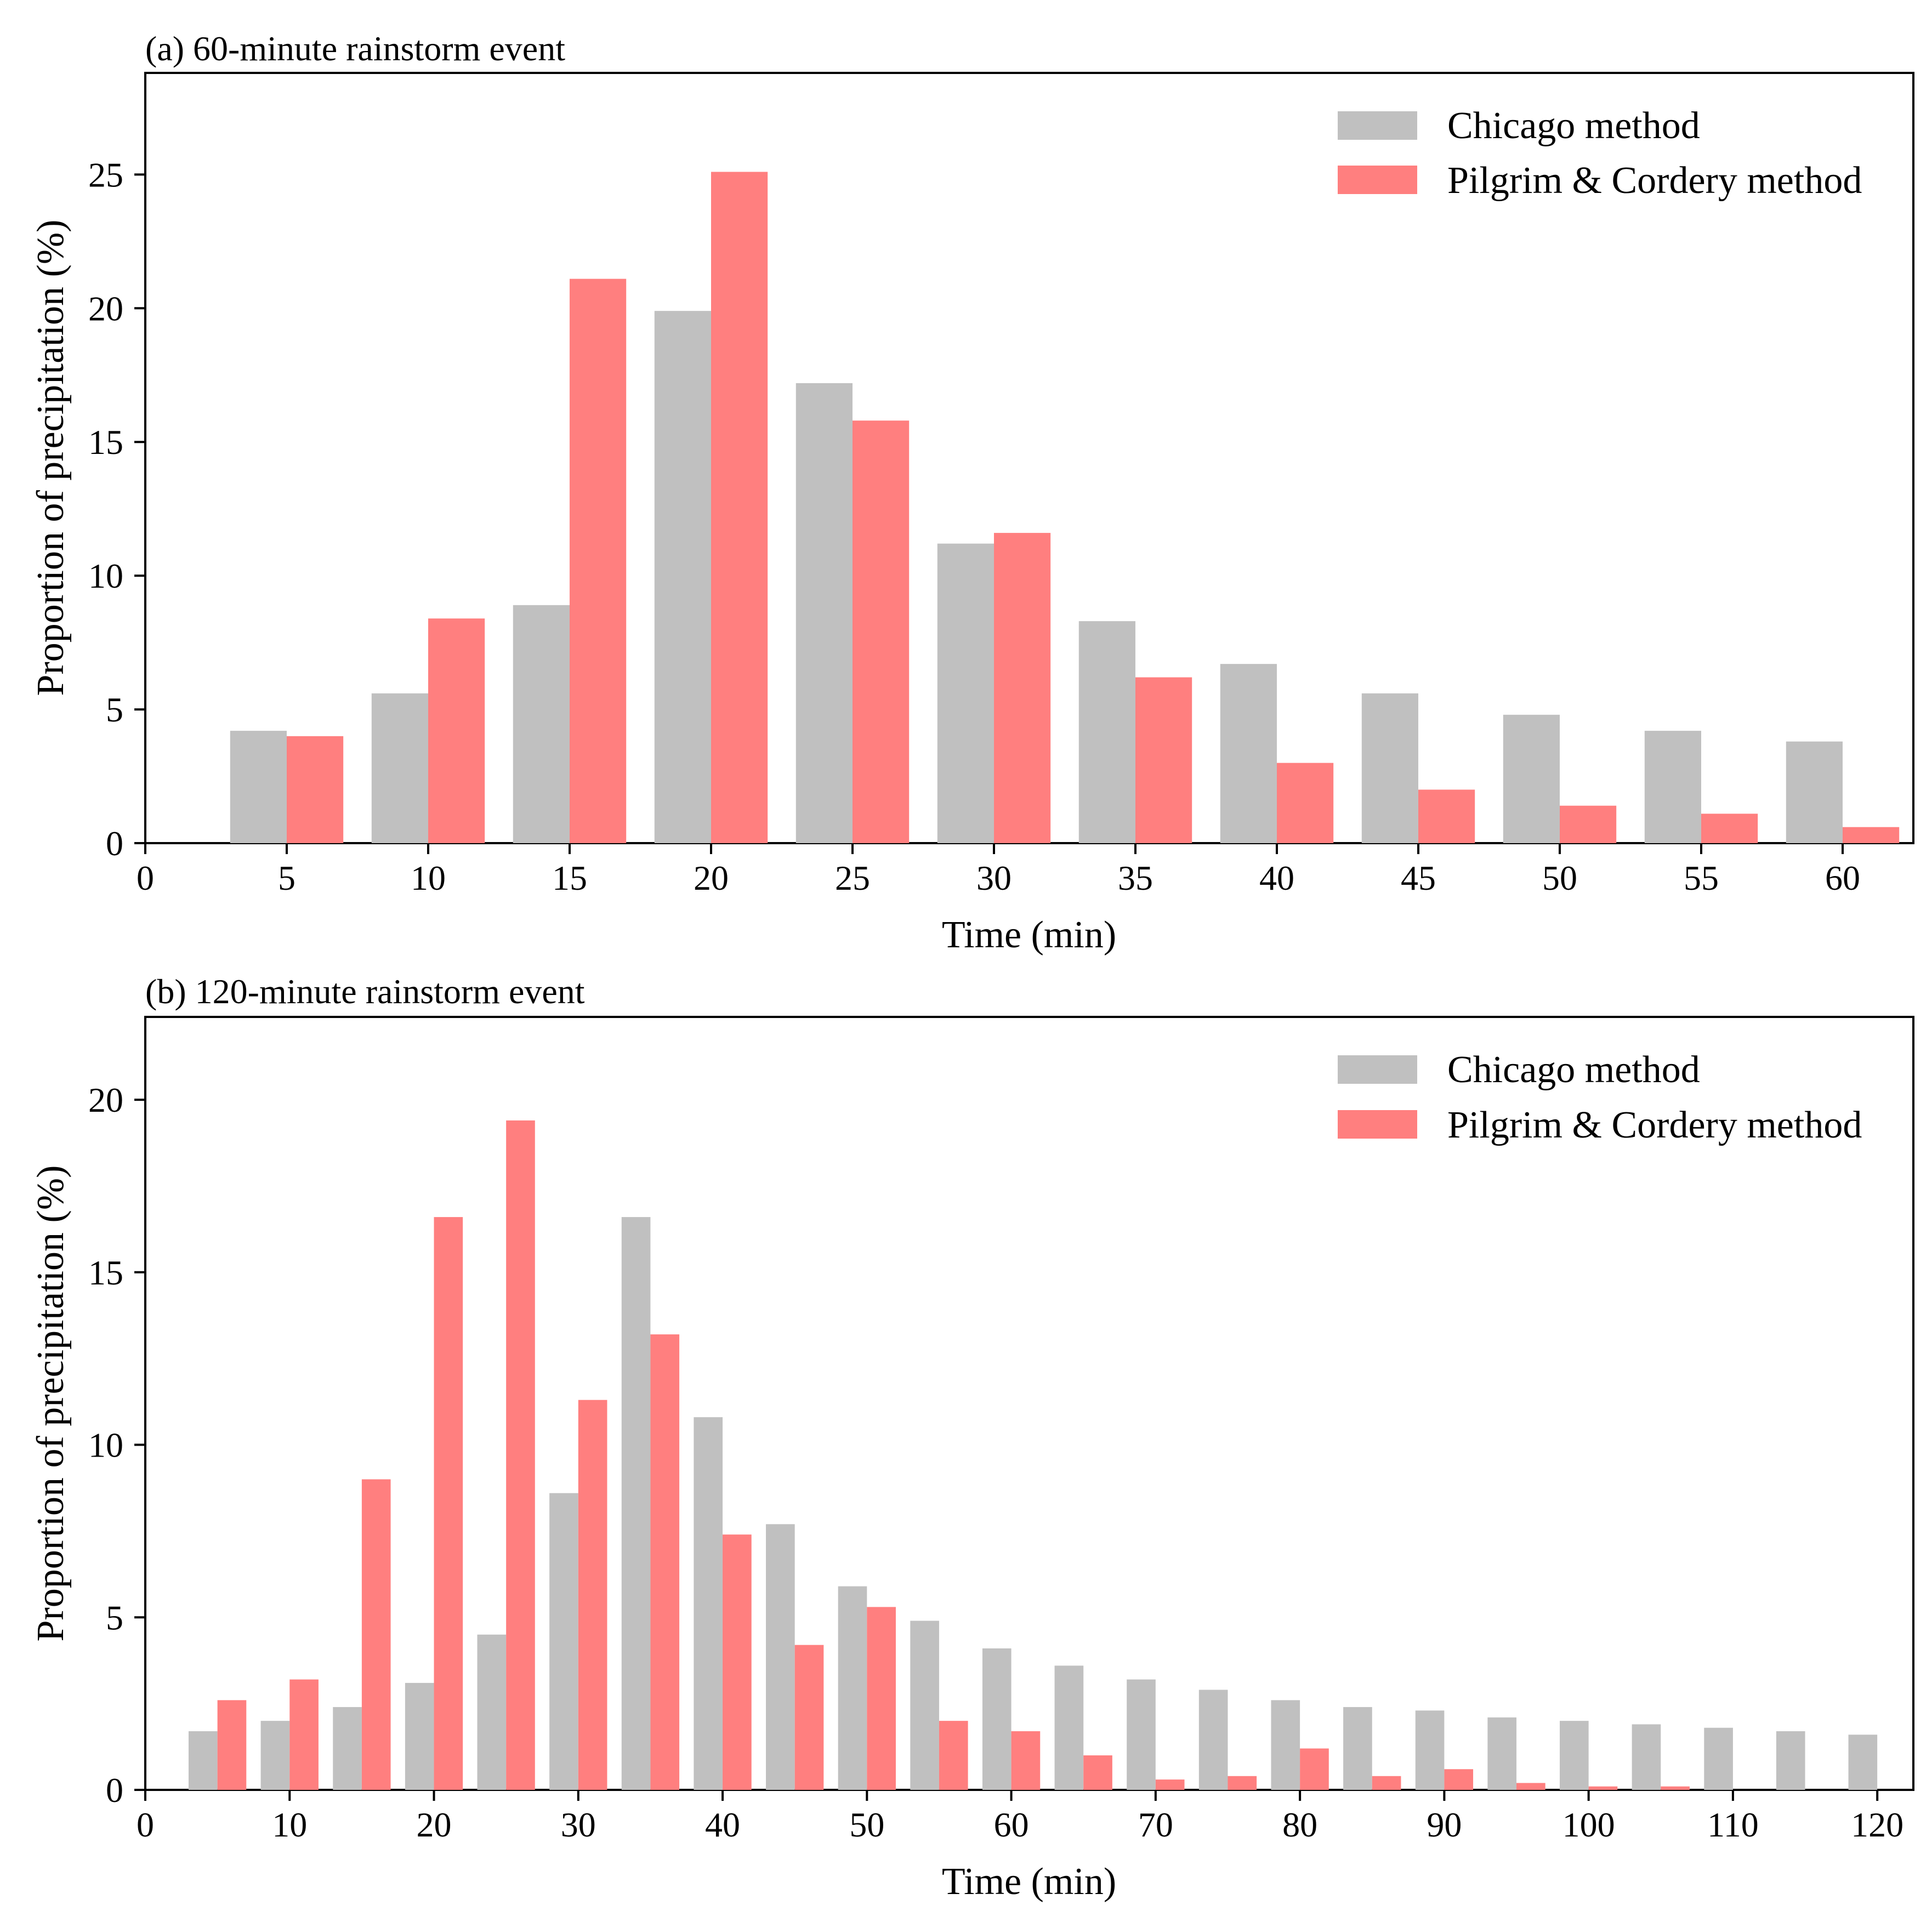 The image size is (1932, 1905). I want to click on panel-b-x-tick-label: 10, so click(289, 1824).